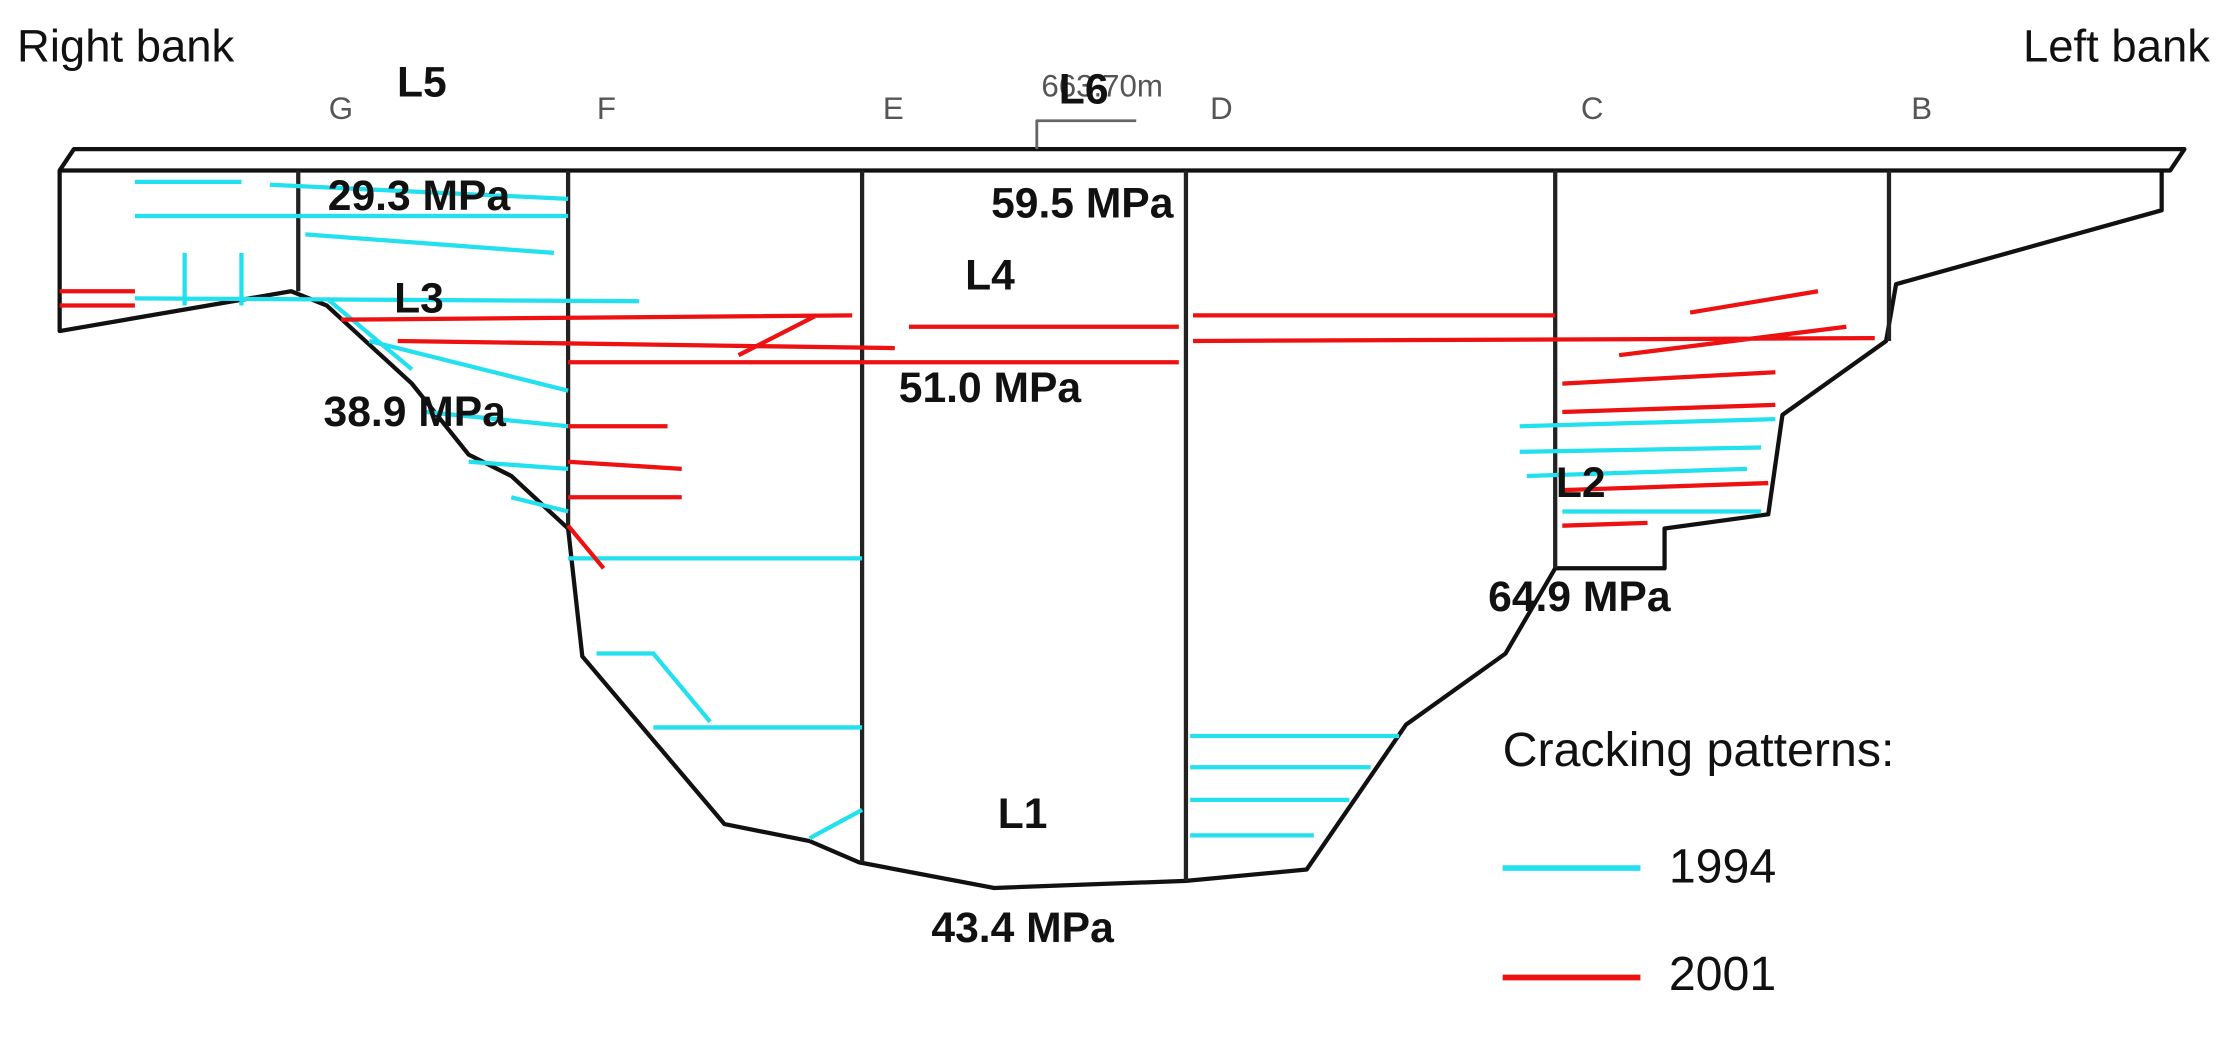 This screenshot has width=2227, height=1040. What do you see at coordinates (341, 108) in the screenshot?
I see `joint-label: G` at bounding box center [341, 108].